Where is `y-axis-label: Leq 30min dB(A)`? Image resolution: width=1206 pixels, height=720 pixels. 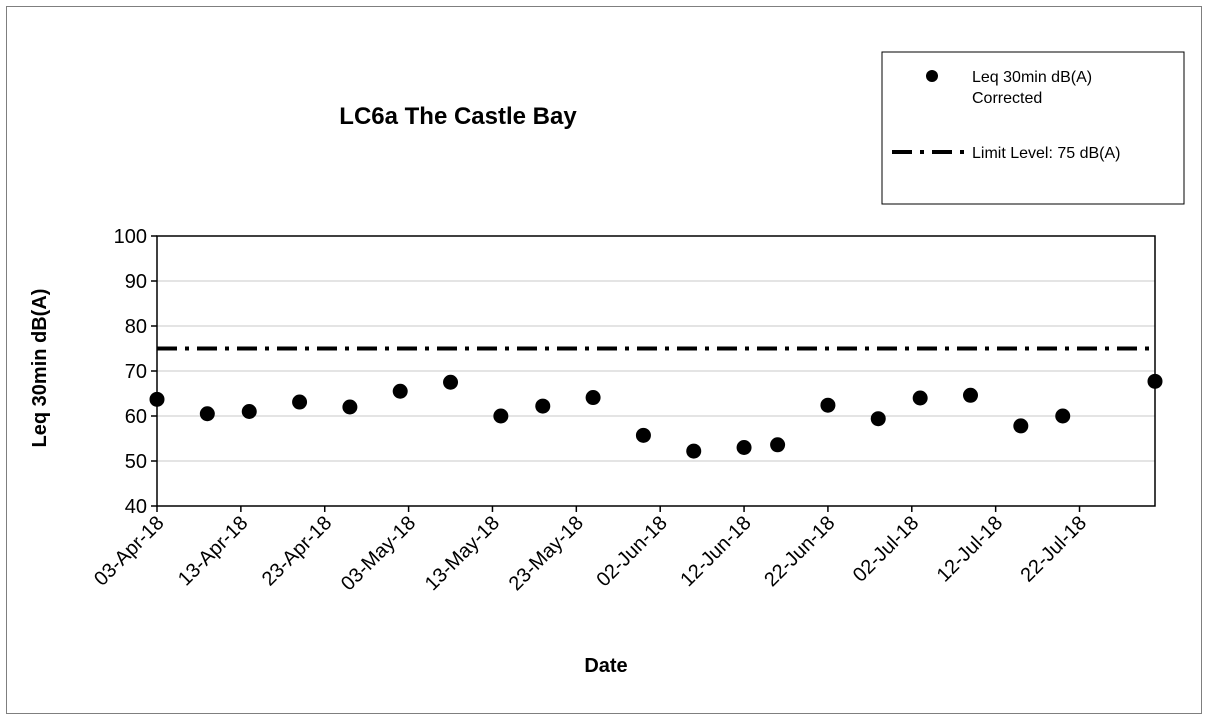
y-axis-label: Leq 30min dB(A) is located at coordinates (40, 368).